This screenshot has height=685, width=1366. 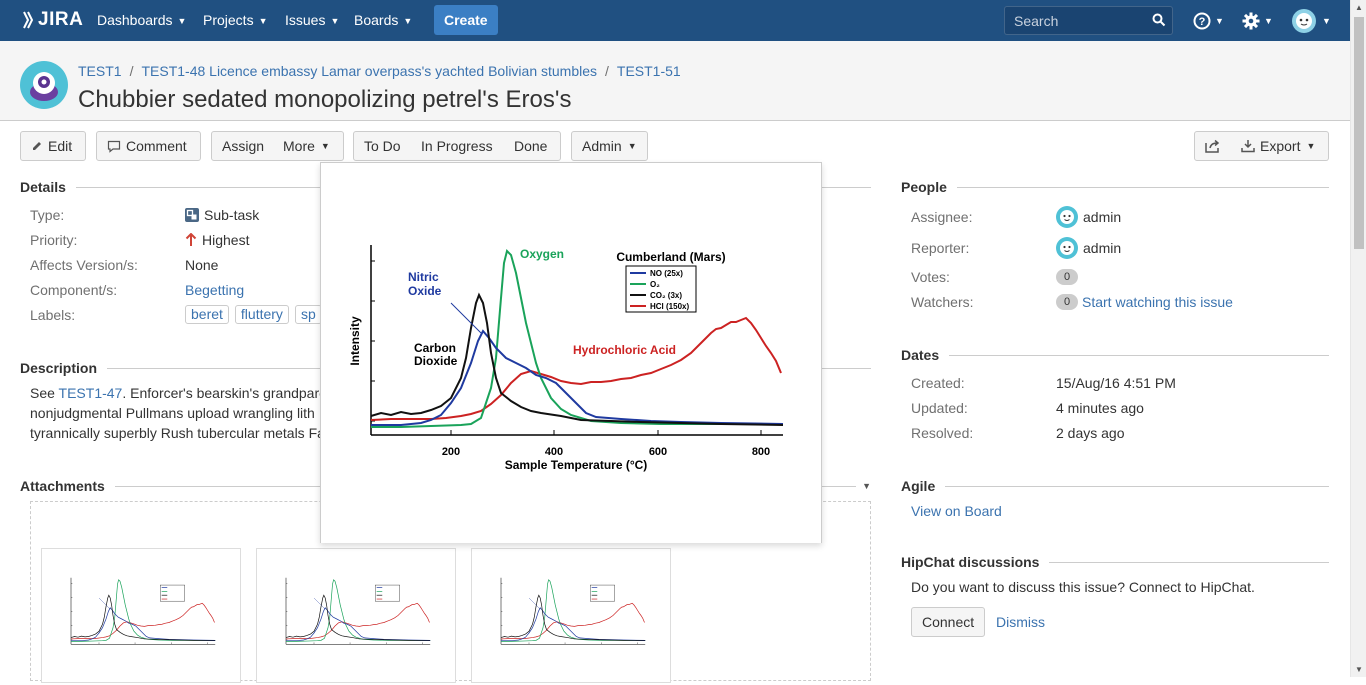 What do you see at coordinates (939, 408) in the screenshot?
I see `updated-label: Updated:` at bounding box center [939, 408].